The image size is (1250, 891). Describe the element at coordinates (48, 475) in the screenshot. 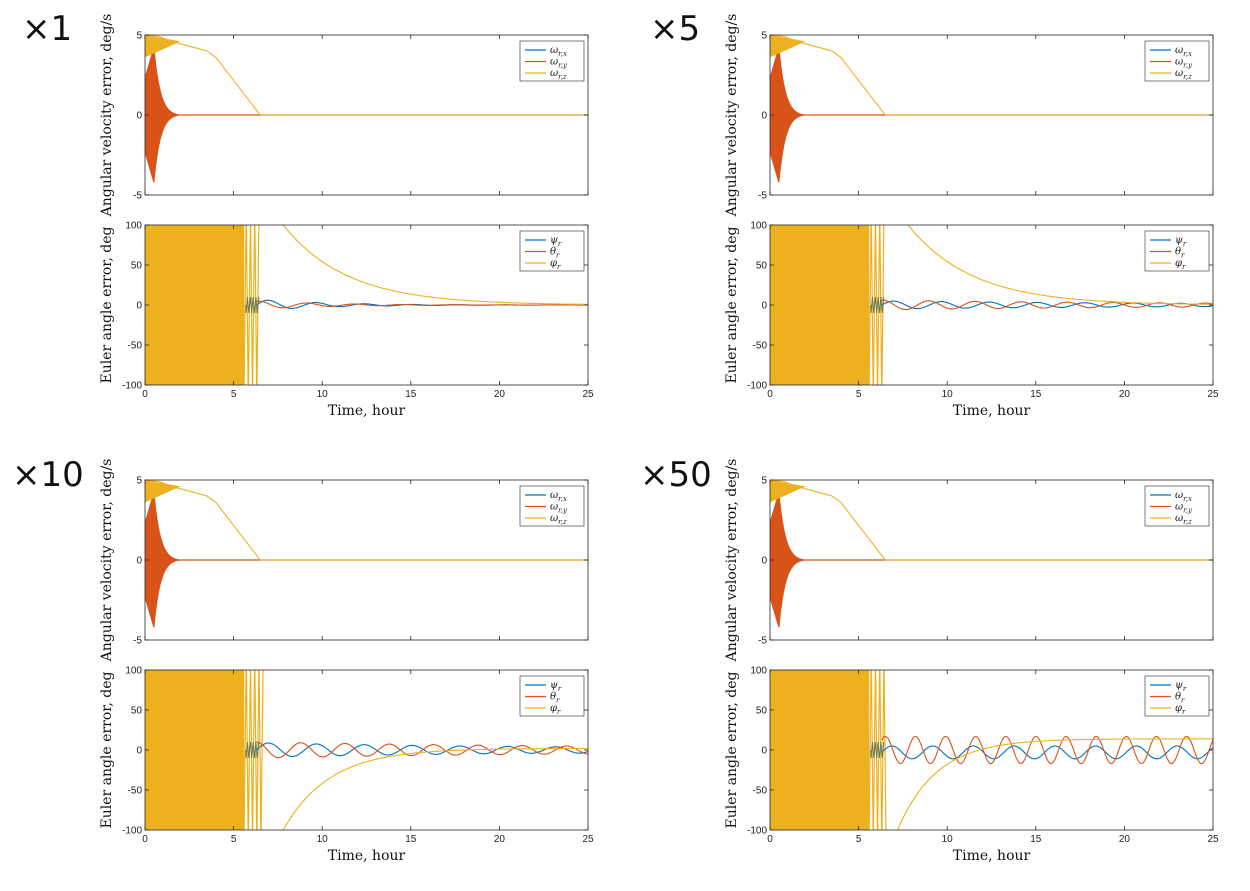

I see `panel-label-x10: ×10` at that location.